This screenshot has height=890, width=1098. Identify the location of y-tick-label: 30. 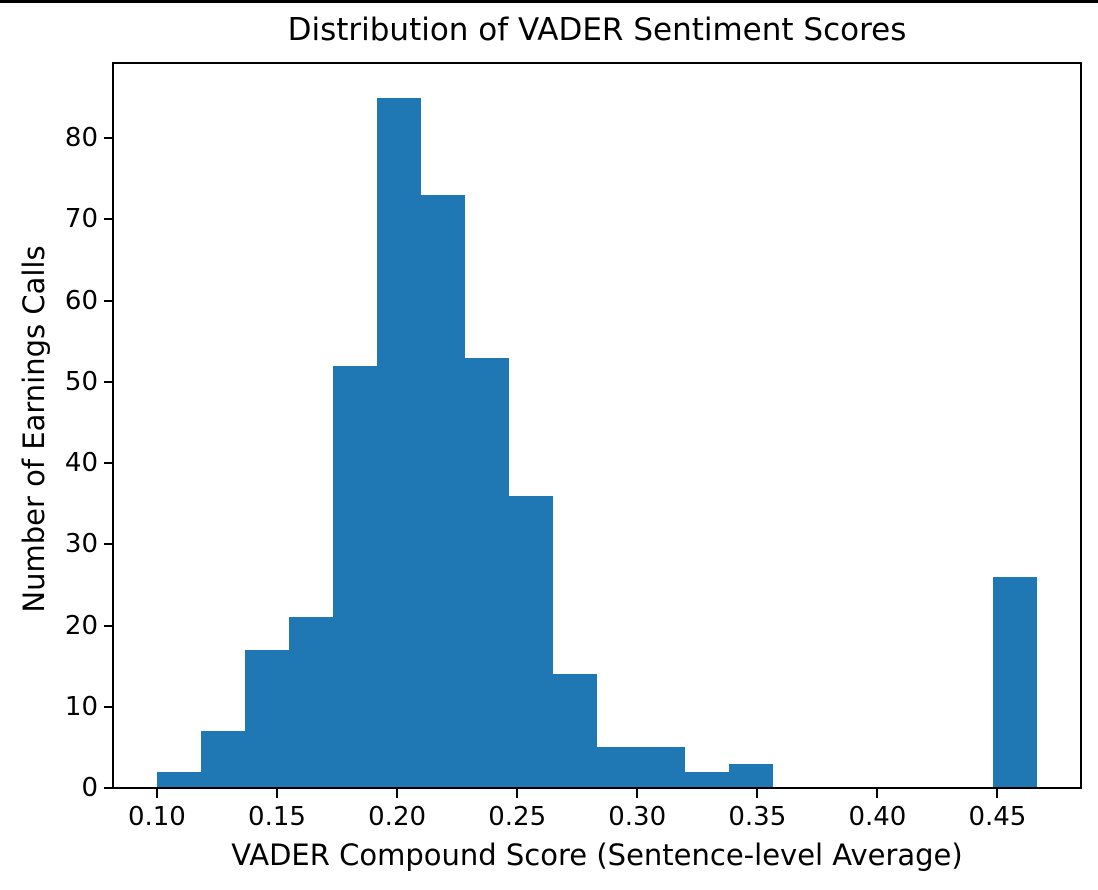
(81, 544).